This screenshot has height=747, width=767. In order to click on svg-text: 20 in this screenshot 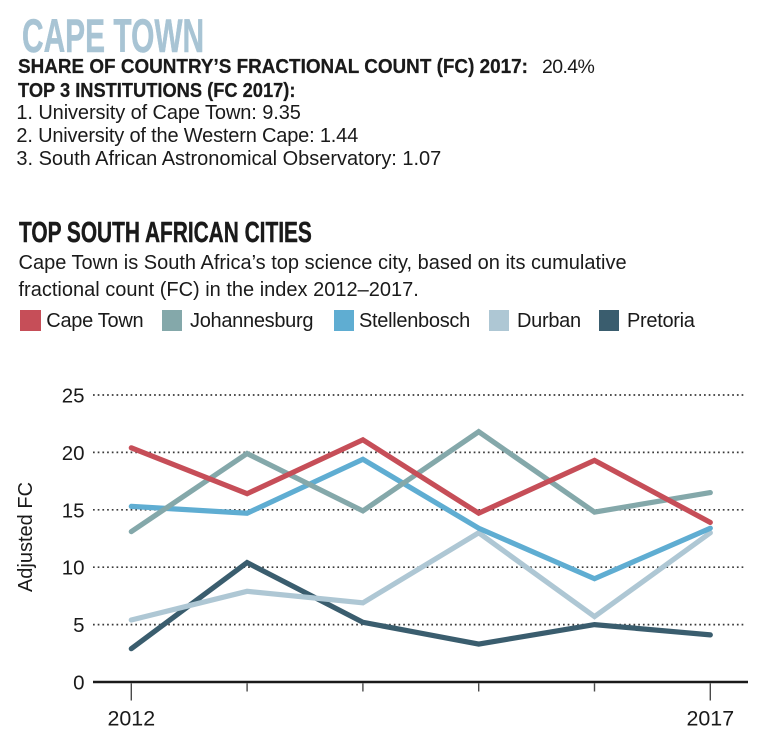, I will do `click(73, 453)`.